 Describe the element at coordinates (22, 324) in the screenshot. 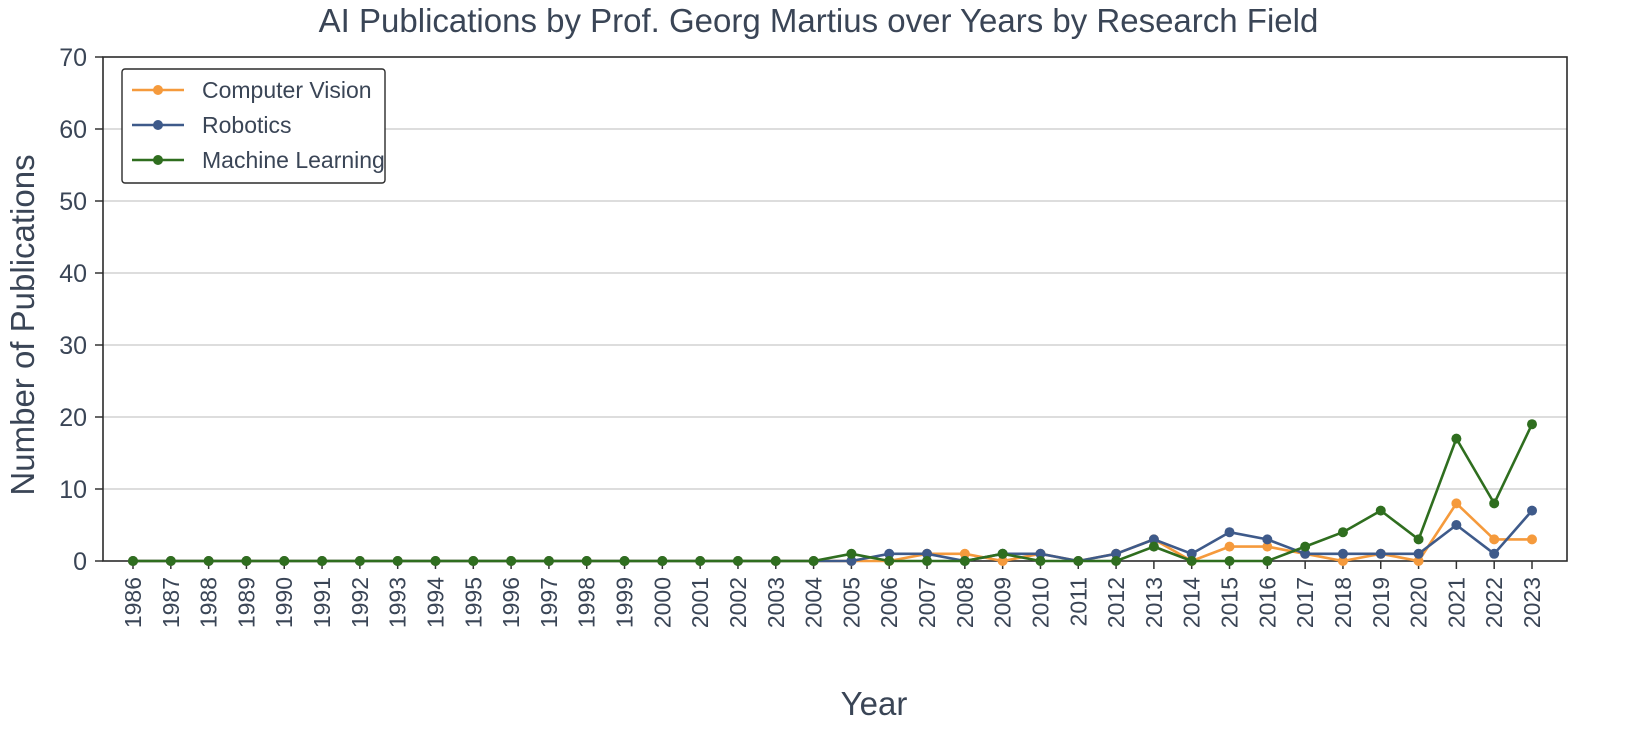

I see `y-axis-label: Number of Publications` at that location.